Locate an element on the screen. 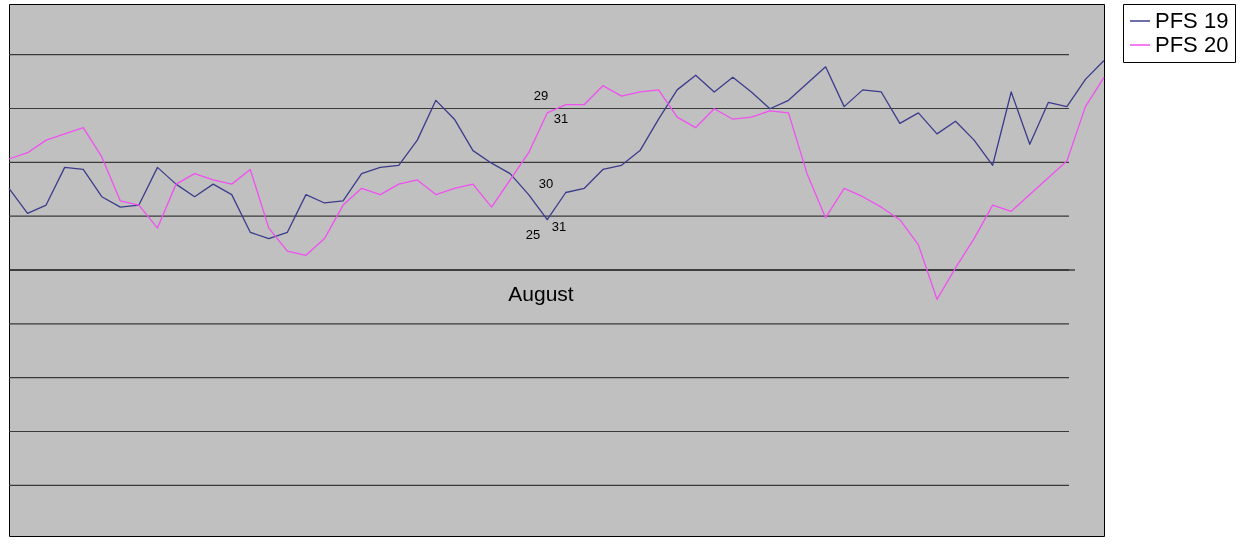 The width and height of the screenshot is (1252, 548). annotation: August is located at coordinates (541, 293).